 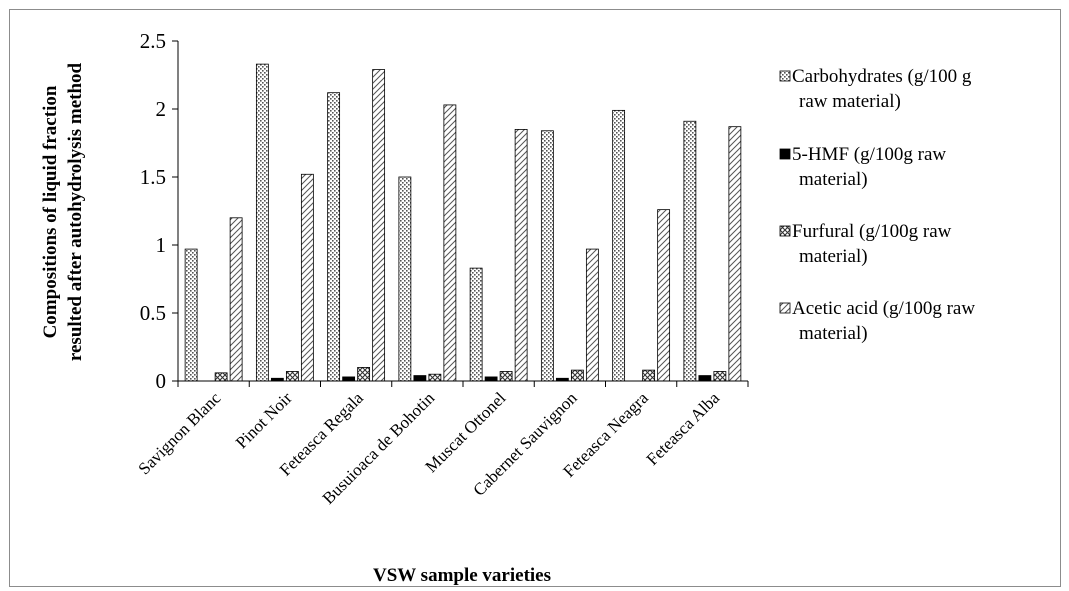 I want to click on x-tick-label-pinot-noir: Pinot Noir, so click(x=264, y=420).